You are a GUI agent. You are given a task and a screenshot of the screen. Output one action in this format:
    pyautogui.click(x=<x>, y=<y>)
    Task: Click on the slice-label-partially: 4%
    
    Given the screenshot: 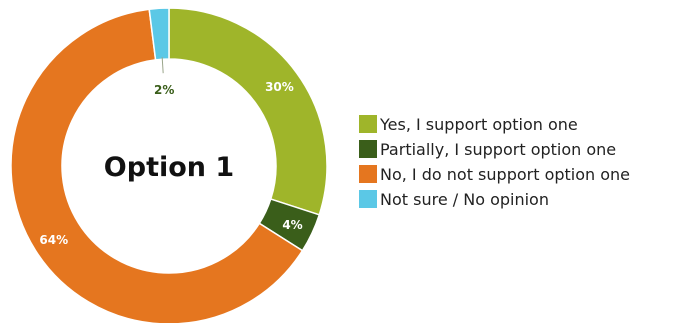 What is the action you would take?
    pyautogui.click(x=292, y=225)
    